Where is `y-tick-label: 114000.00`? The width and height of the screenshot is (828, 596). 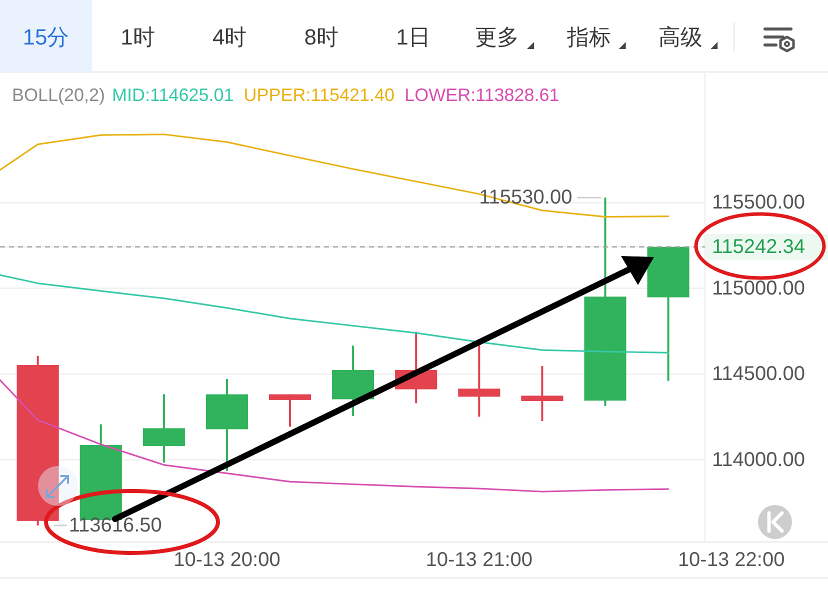 y-tick-label: 114000.00 is located at coordinates (759, 459).